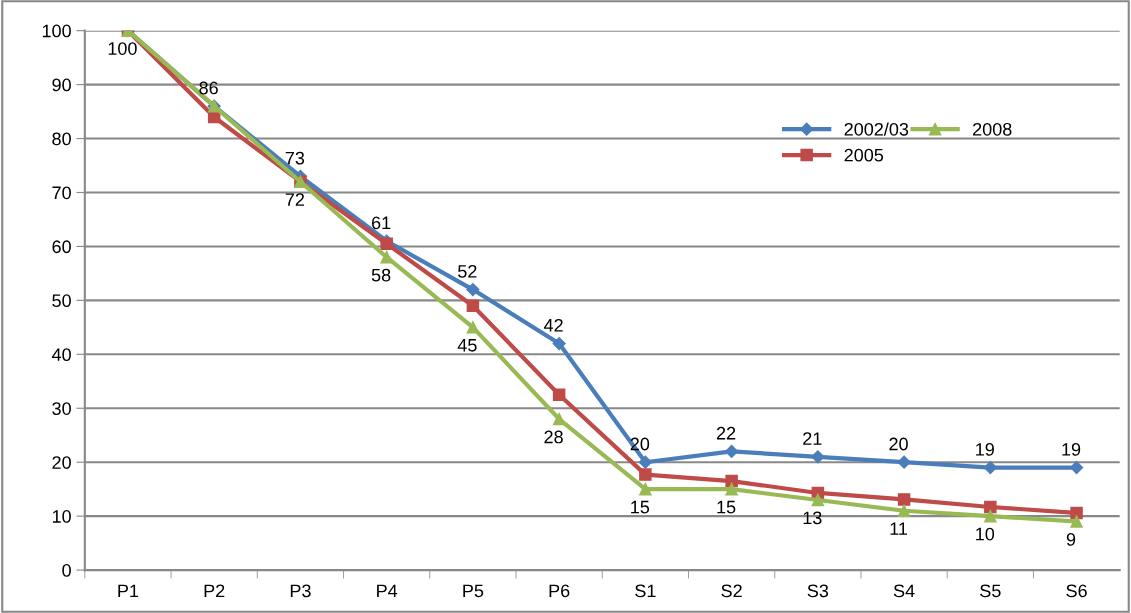  What do you see at coordinates (899, 528) in the screenshot?
I see `data-label: 11` at bounding box center [899, 528].